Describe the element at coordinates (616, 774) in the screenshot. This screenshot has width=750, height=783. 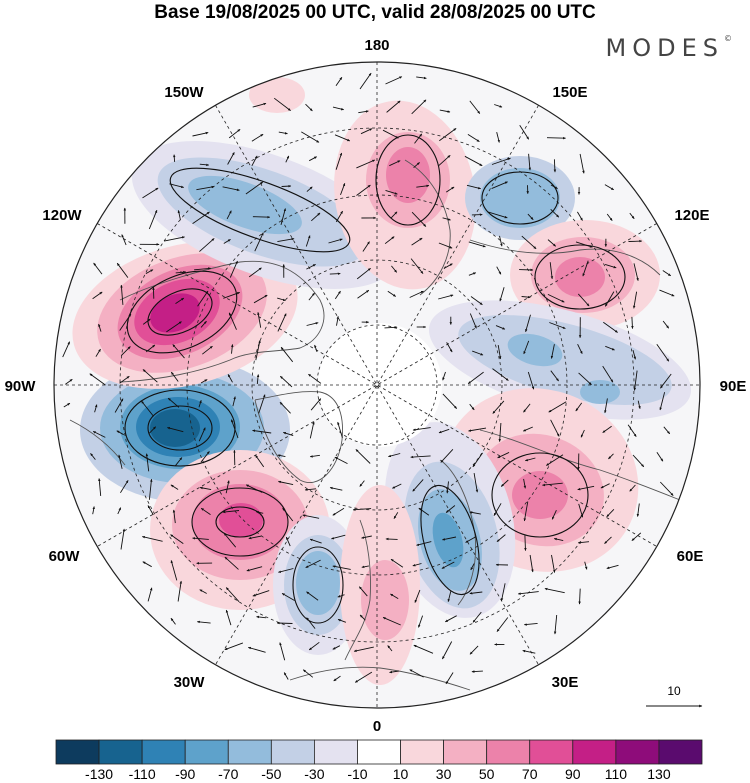
I see `colorbar-tick-label: 110` at that location.